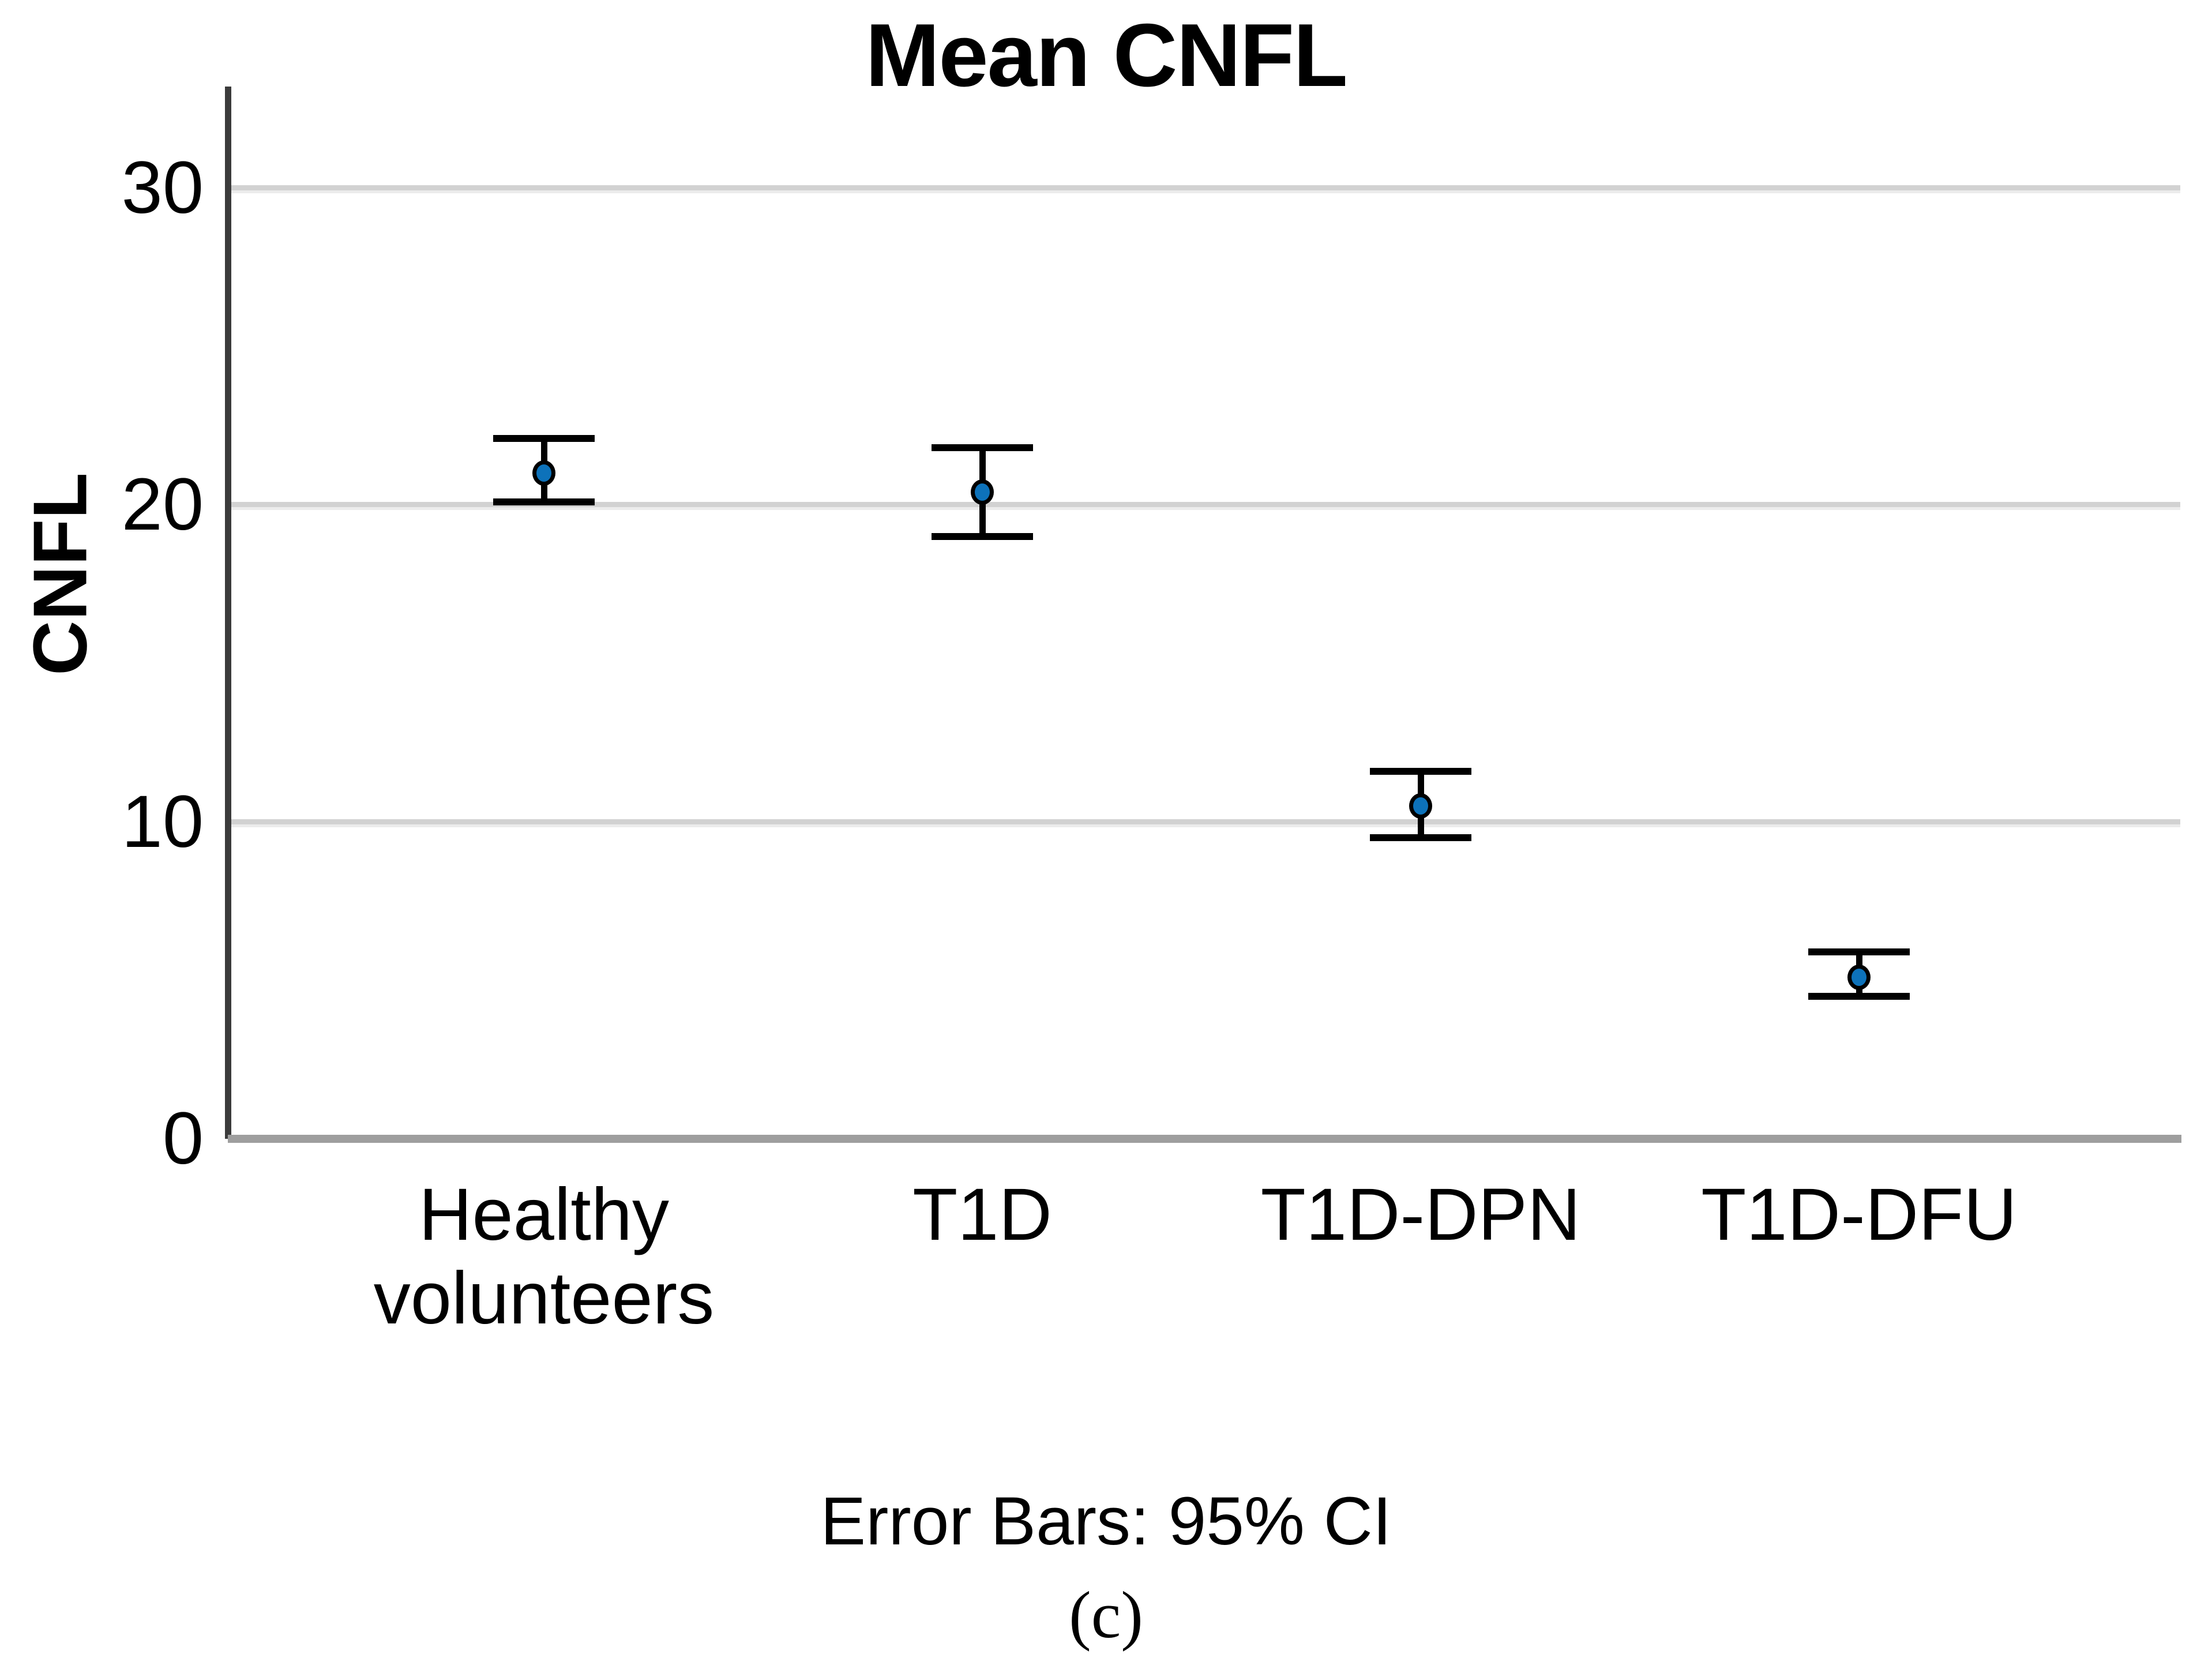 The width and height of the screenshot is (2212, 1654). I want to click on panel-label: (c), so click(1106, 1615).